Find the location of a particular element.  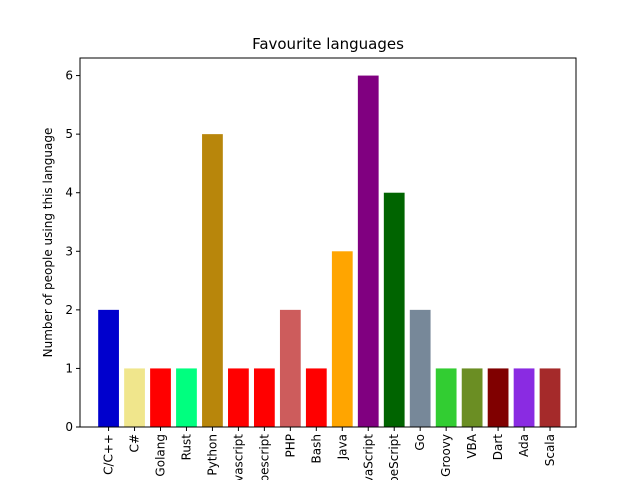

x-tick-label: C# is located at coordinates (135, 443).